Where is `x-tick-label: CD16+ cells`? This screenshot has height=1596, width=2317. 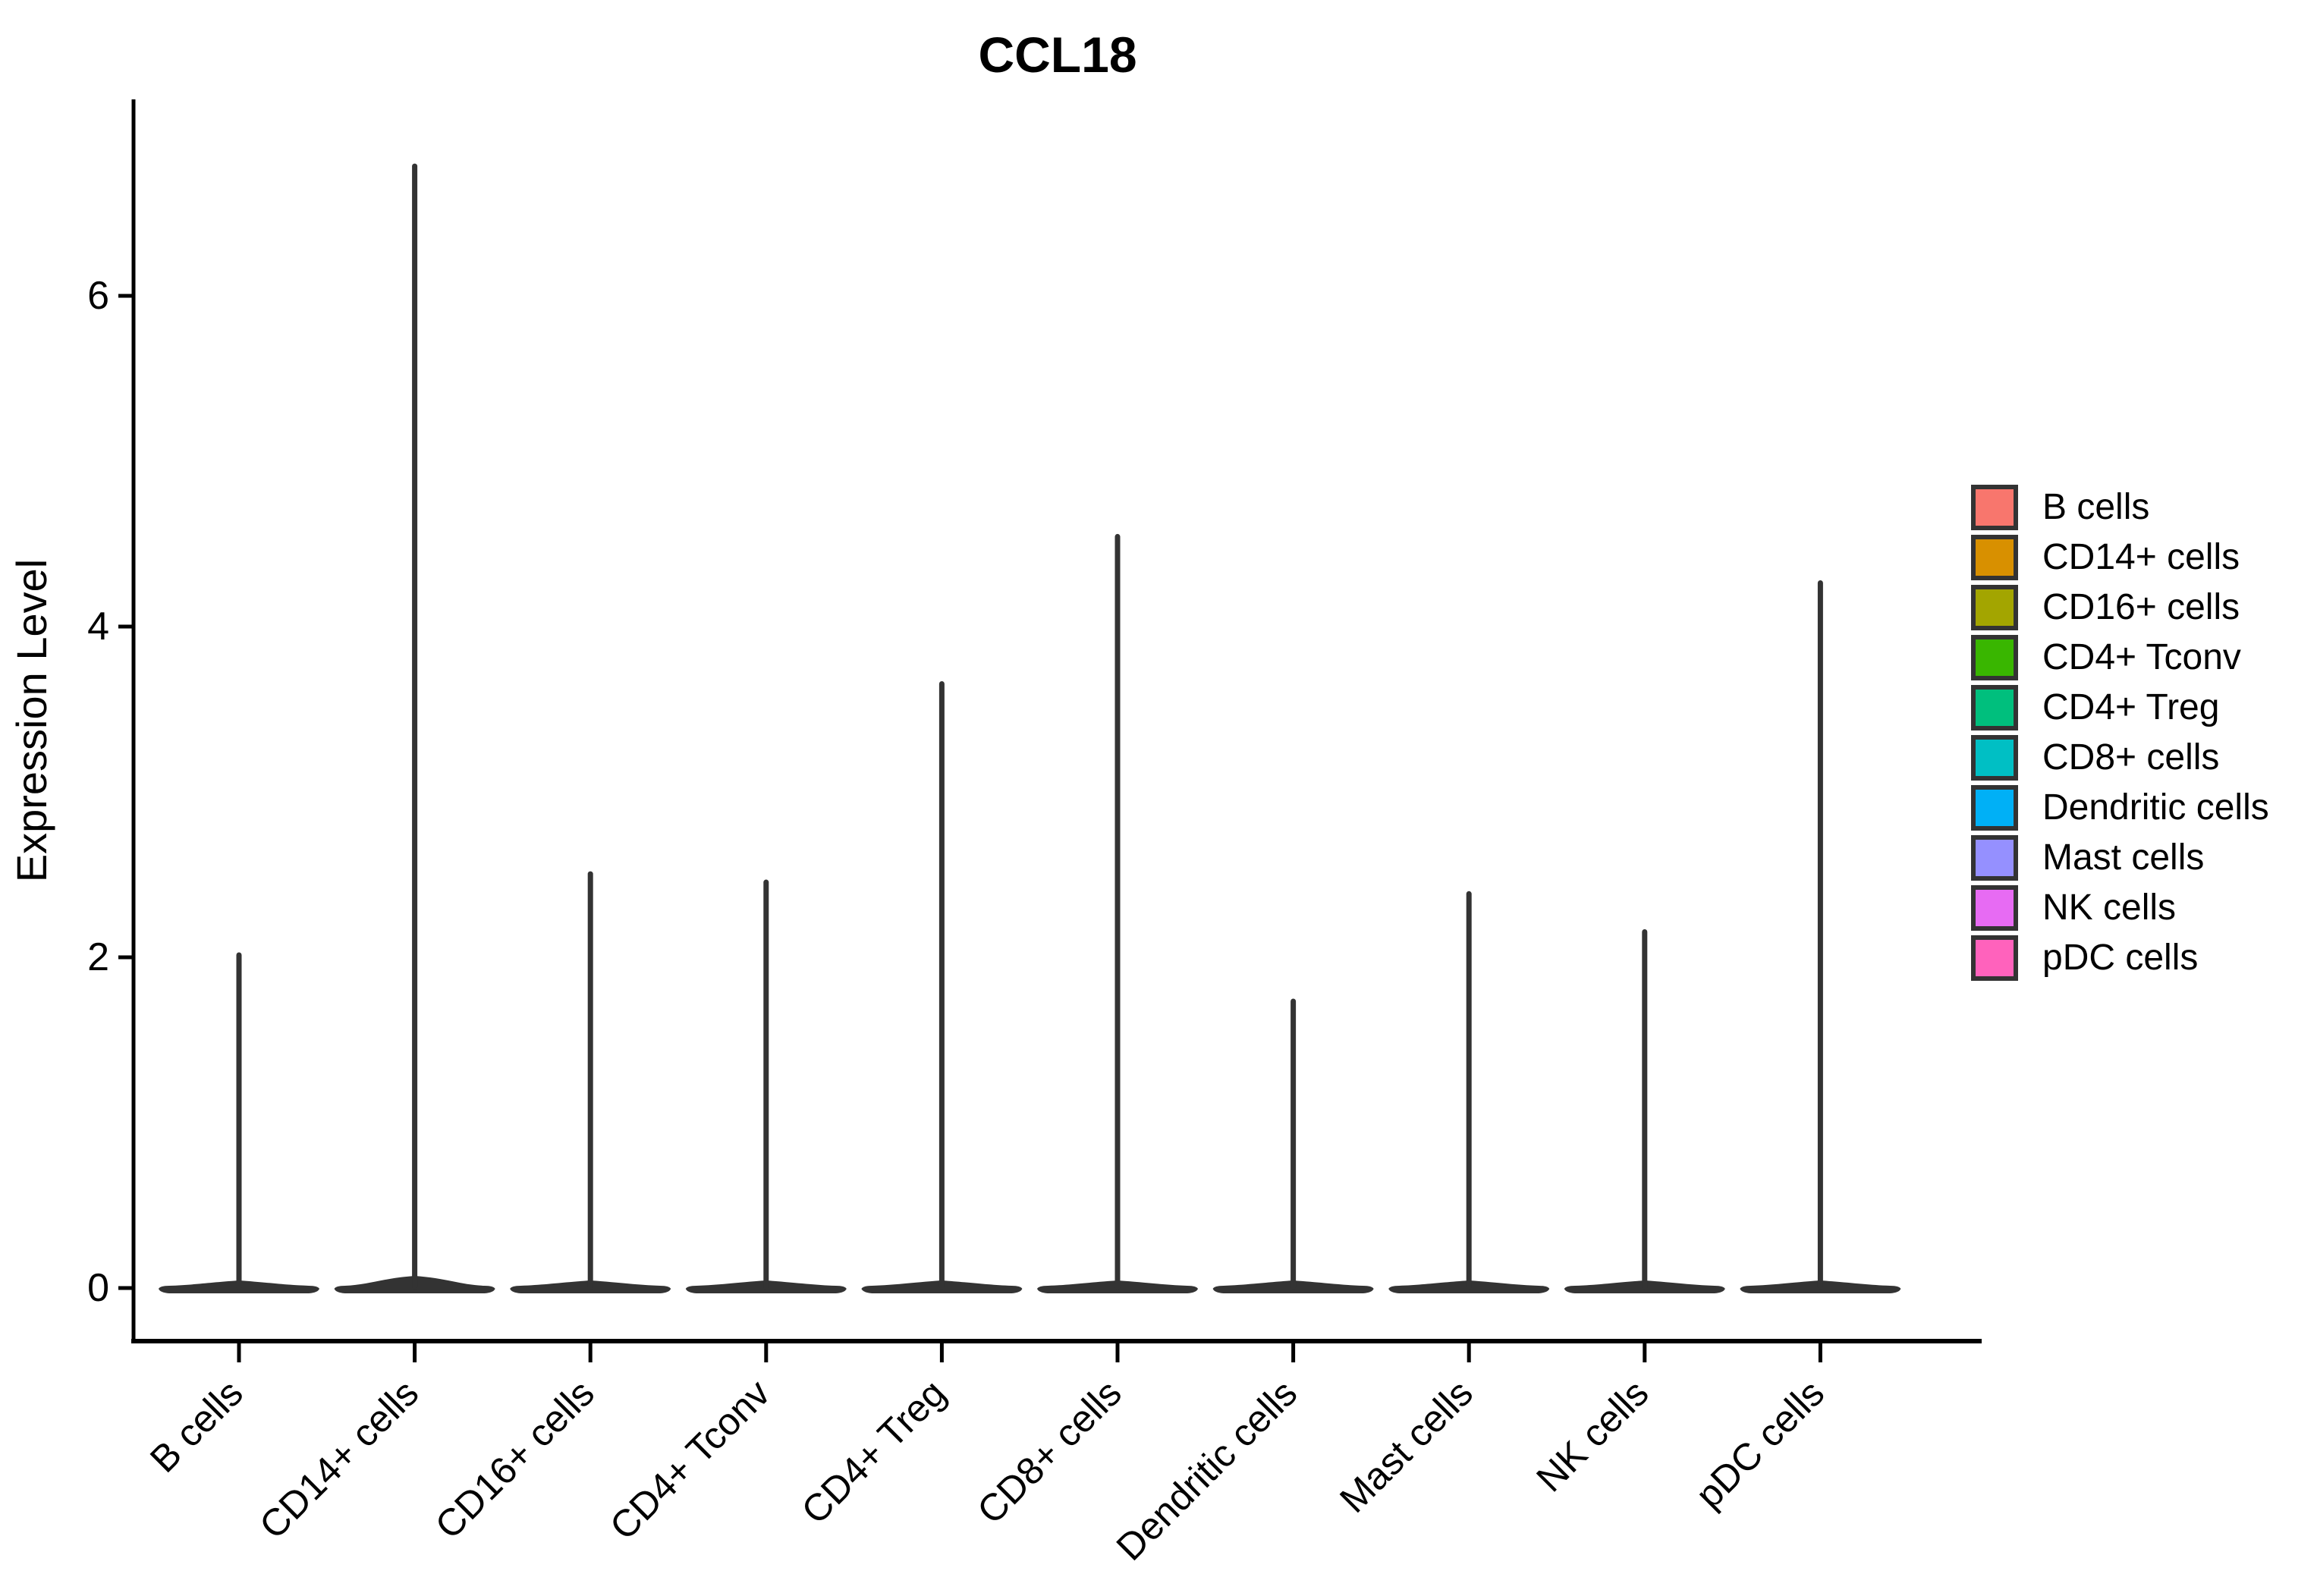
x-tick-label: CD16+ cells is located at coordinates (514, 1459).